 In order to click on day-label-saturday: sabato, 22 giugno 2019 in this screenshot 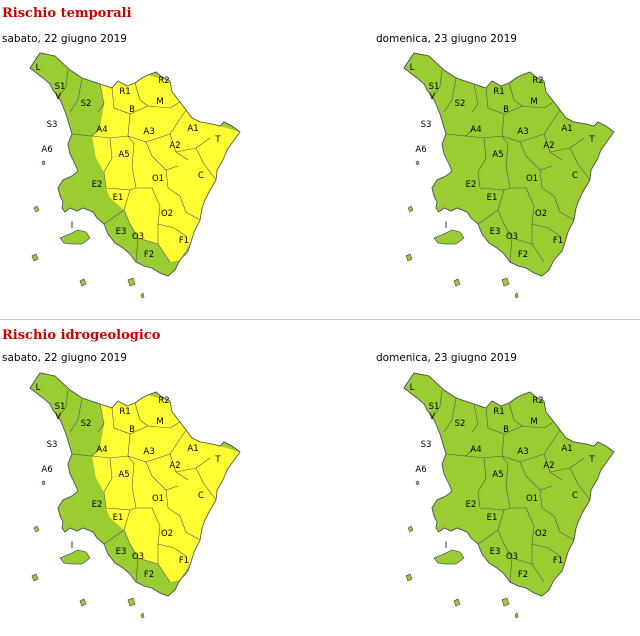, I will do `click(64, 39)`.